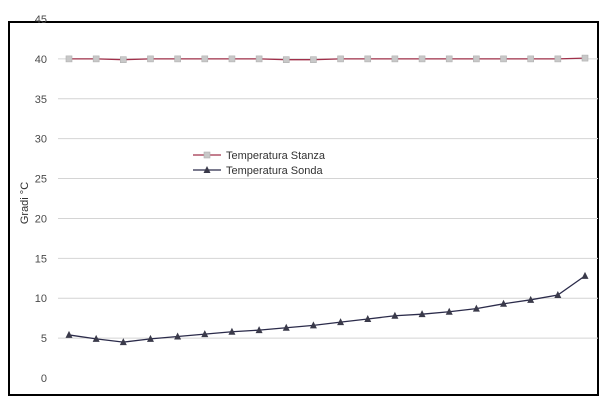 Image resolution: width=608 pixels, height=398 pixels. Describe the element at coordinates (41, 100) in the screenshot. I see `y-tick-35: 35` at that location.